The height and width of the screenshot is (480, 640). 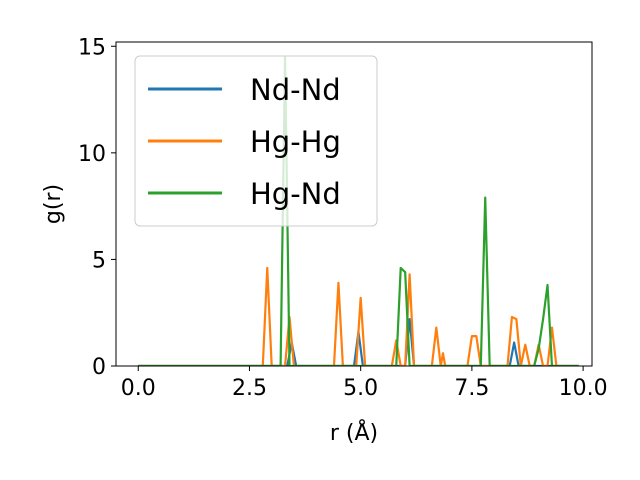 What do you see at coordinates (53, 204) in the screenshot?
I see `y-axis-label: g(r)` at bounding box center [53, 204].